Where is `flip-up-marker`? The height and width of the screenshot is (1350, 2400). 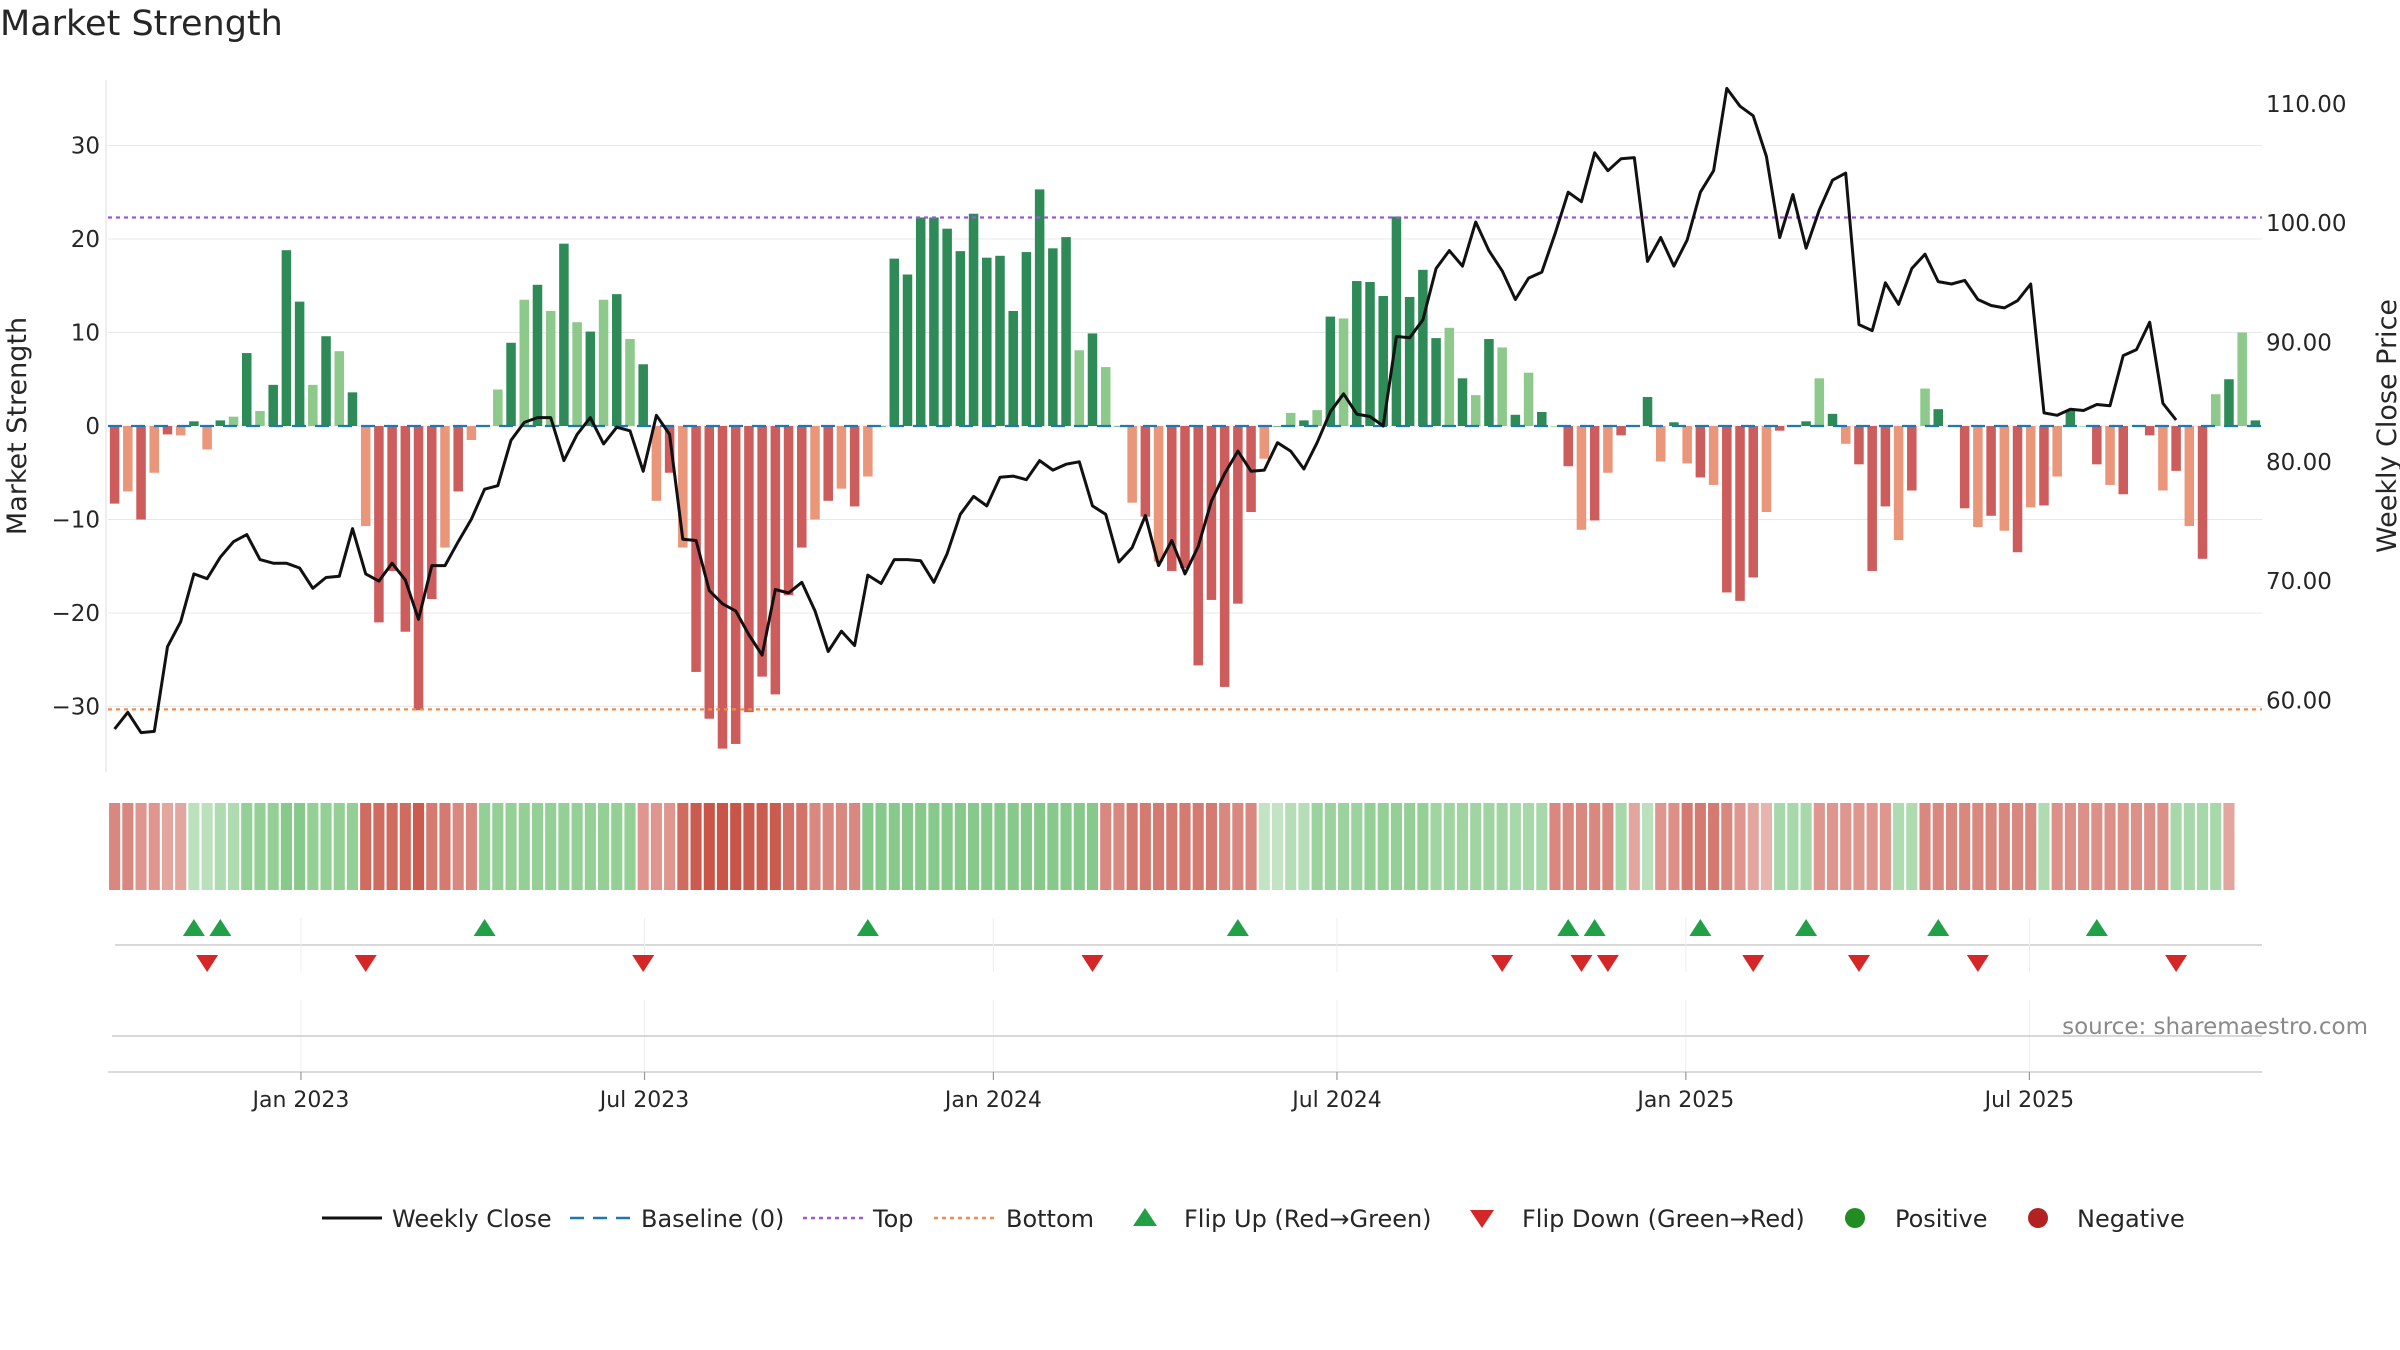 flip-up-marker is located at coordinates (1568, 927).